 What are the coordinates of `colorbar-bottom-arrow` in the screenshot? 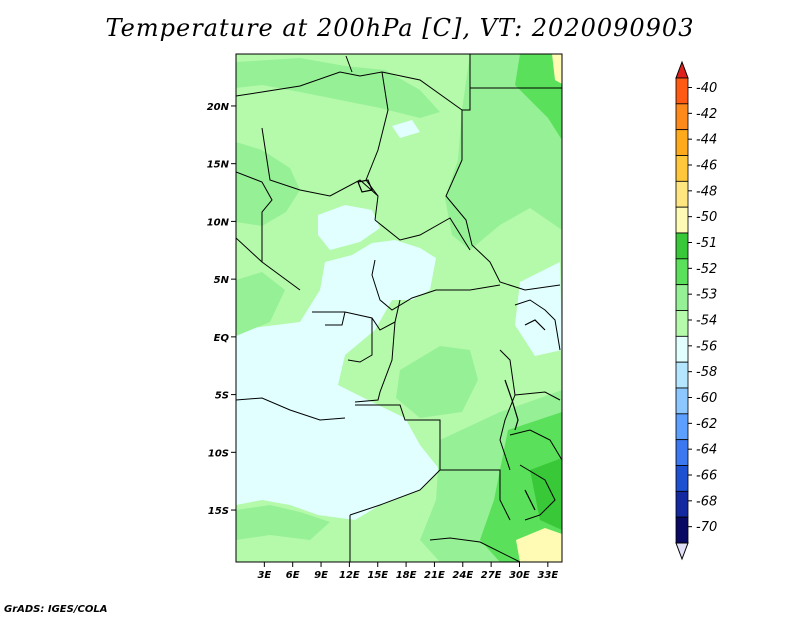 It's located at (682, 551).